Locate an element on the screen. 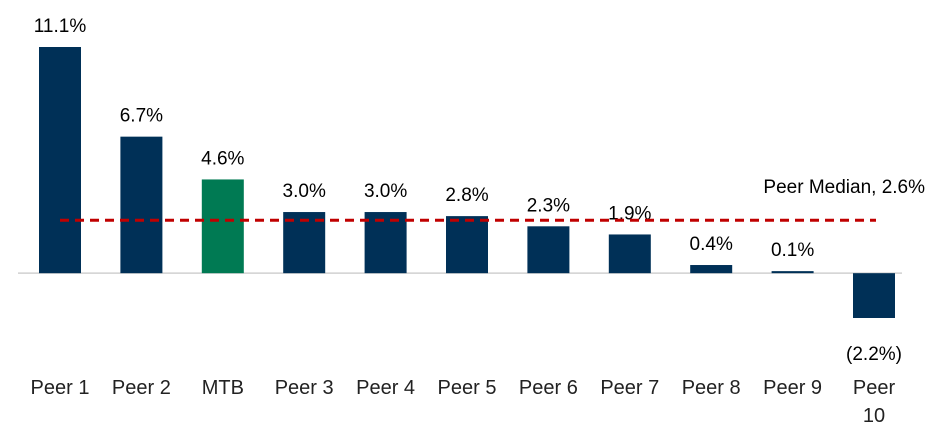 The width and height of the screenshot is (930, 428). value-label: 2.3% is located at coordinates (548, 205).